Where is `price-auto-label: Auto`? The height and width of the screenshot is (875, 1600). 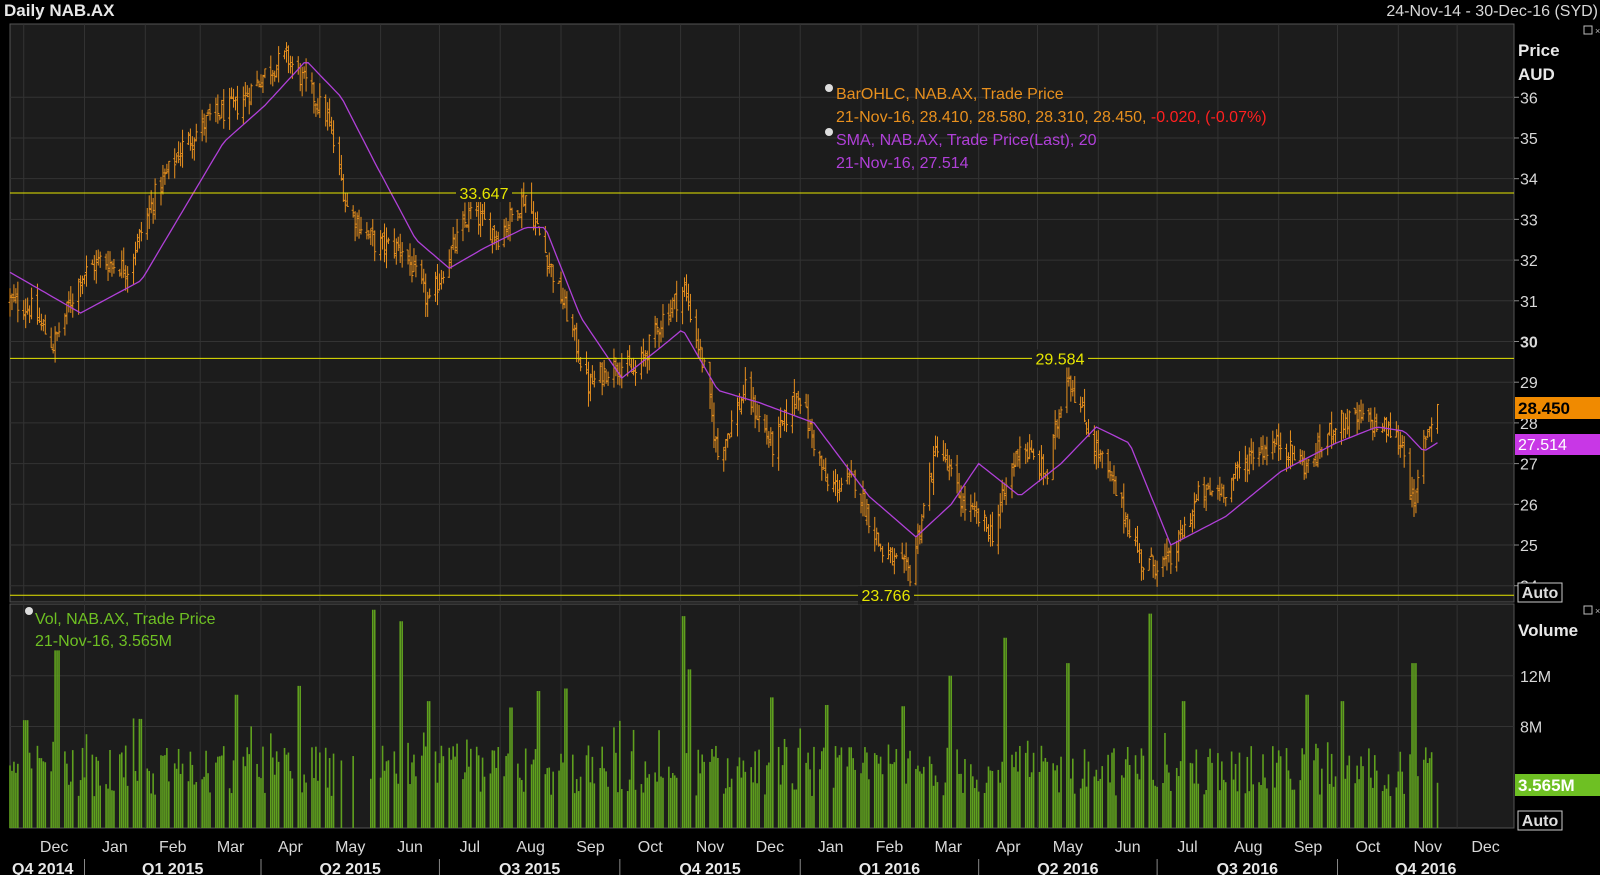
price-auto-label: Auto is located at coordinates (1540, 593).